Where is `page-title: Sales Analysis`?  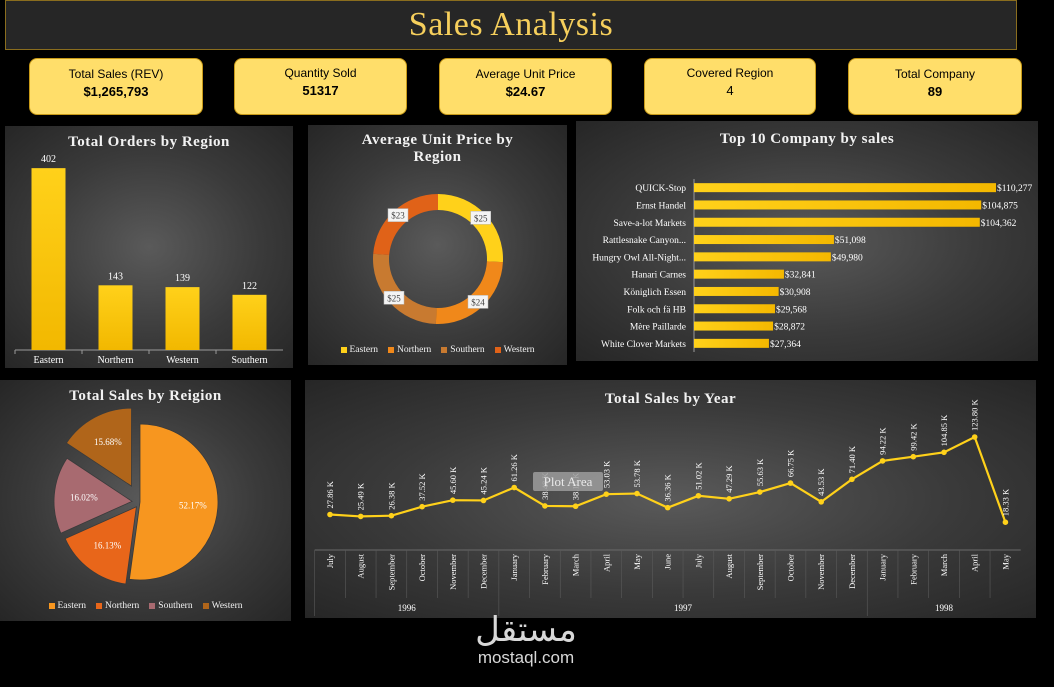 page-title: Sales Analysis is located at coordinates (511, 24).